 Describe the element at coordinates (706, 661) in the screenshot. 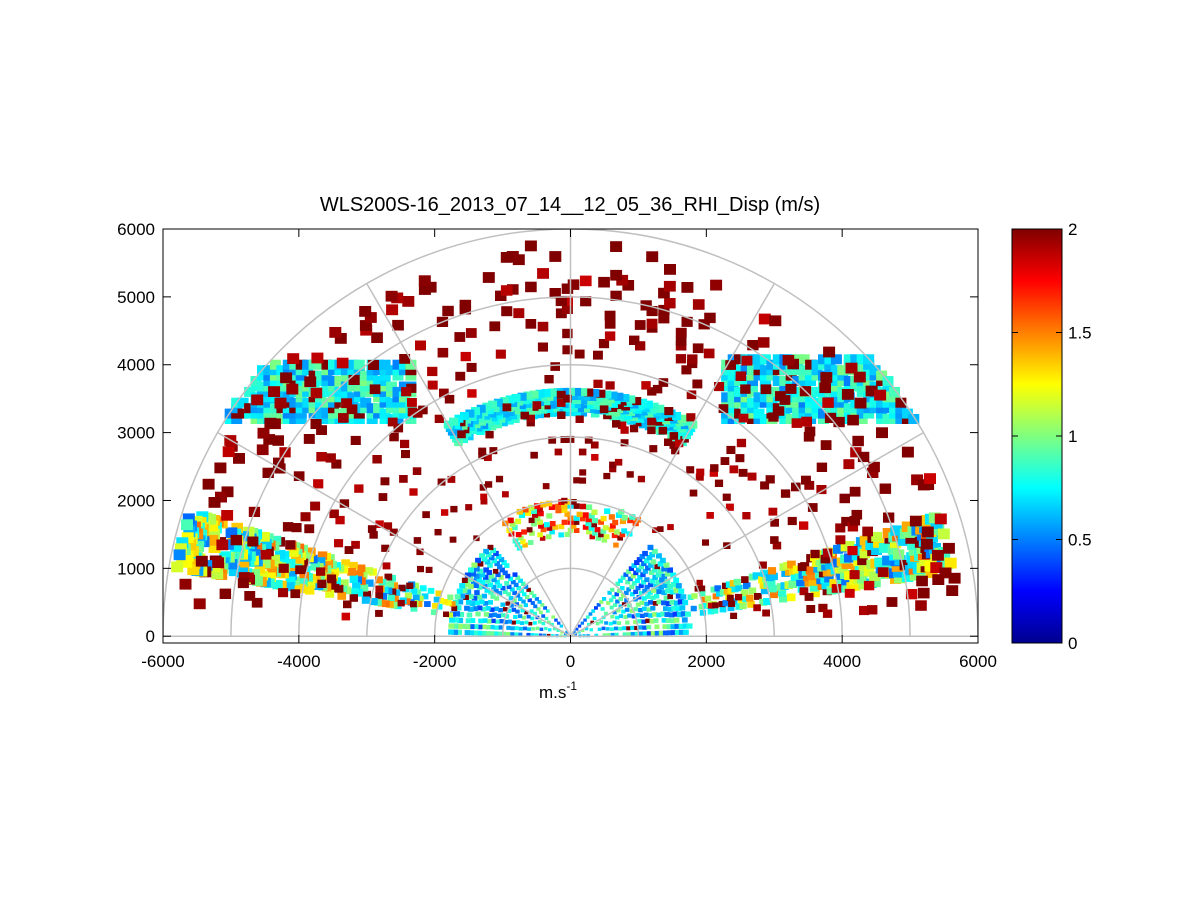

I see `x-tick-label: 2000` at that location.